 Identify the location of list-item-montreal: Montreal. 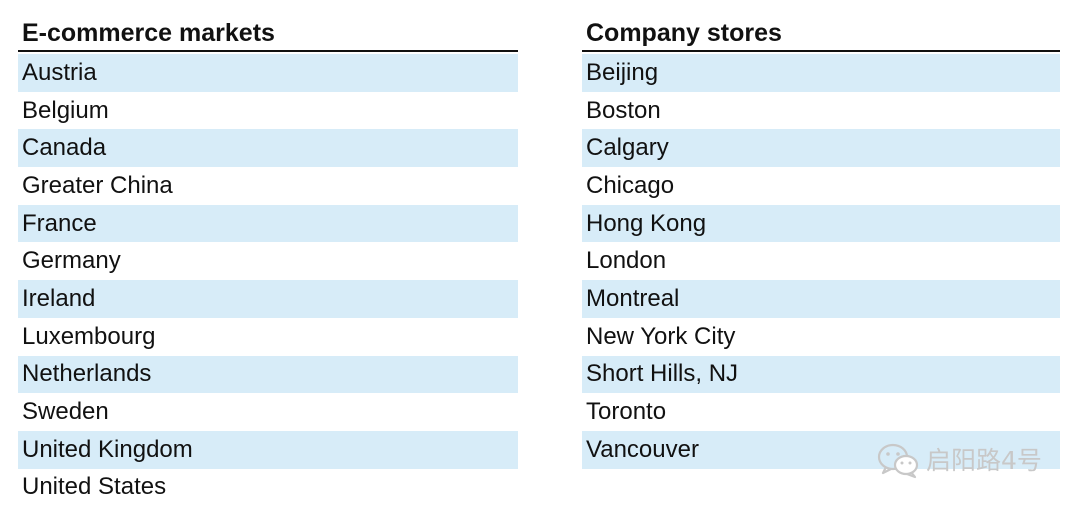
(821, 299).